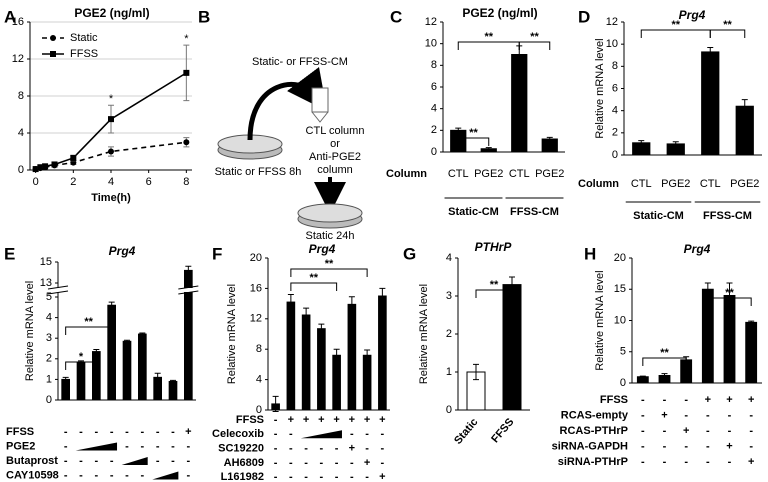  Describe the element at coordinates (49, 297) in the screenshot. I see `y-tick-label: 5` at that location.